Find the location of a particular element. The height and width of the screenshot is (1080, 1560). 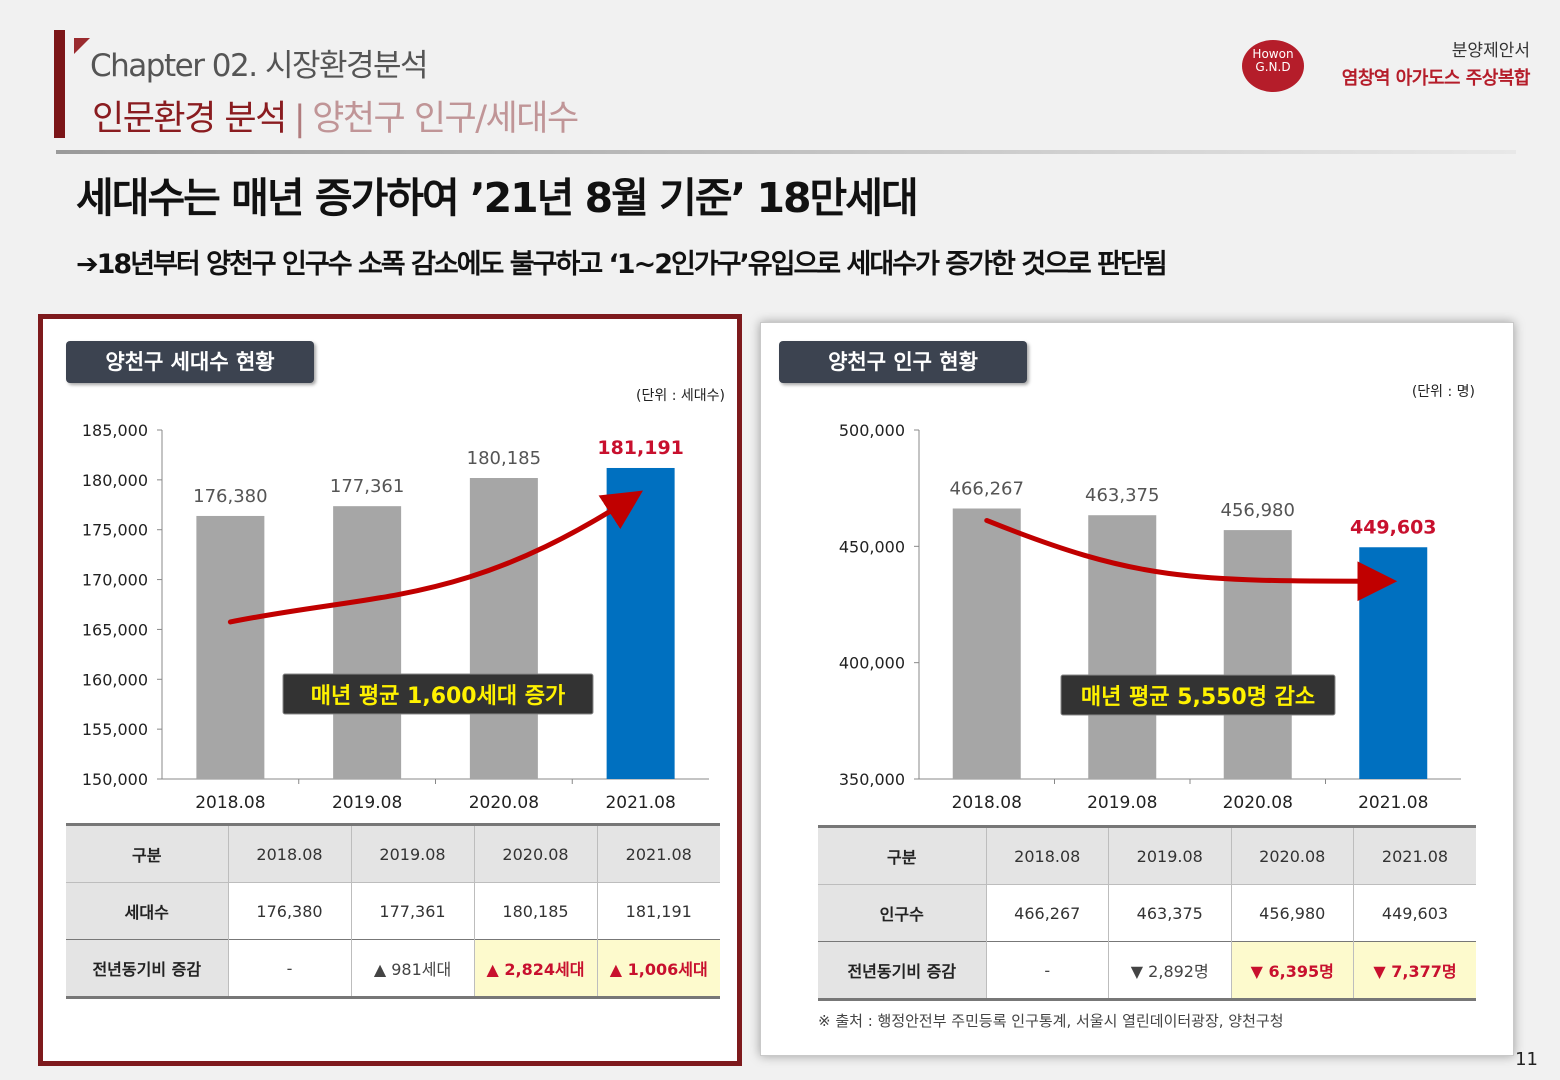

y-tick-label: 175,000 is located at coordinates (115, 530).